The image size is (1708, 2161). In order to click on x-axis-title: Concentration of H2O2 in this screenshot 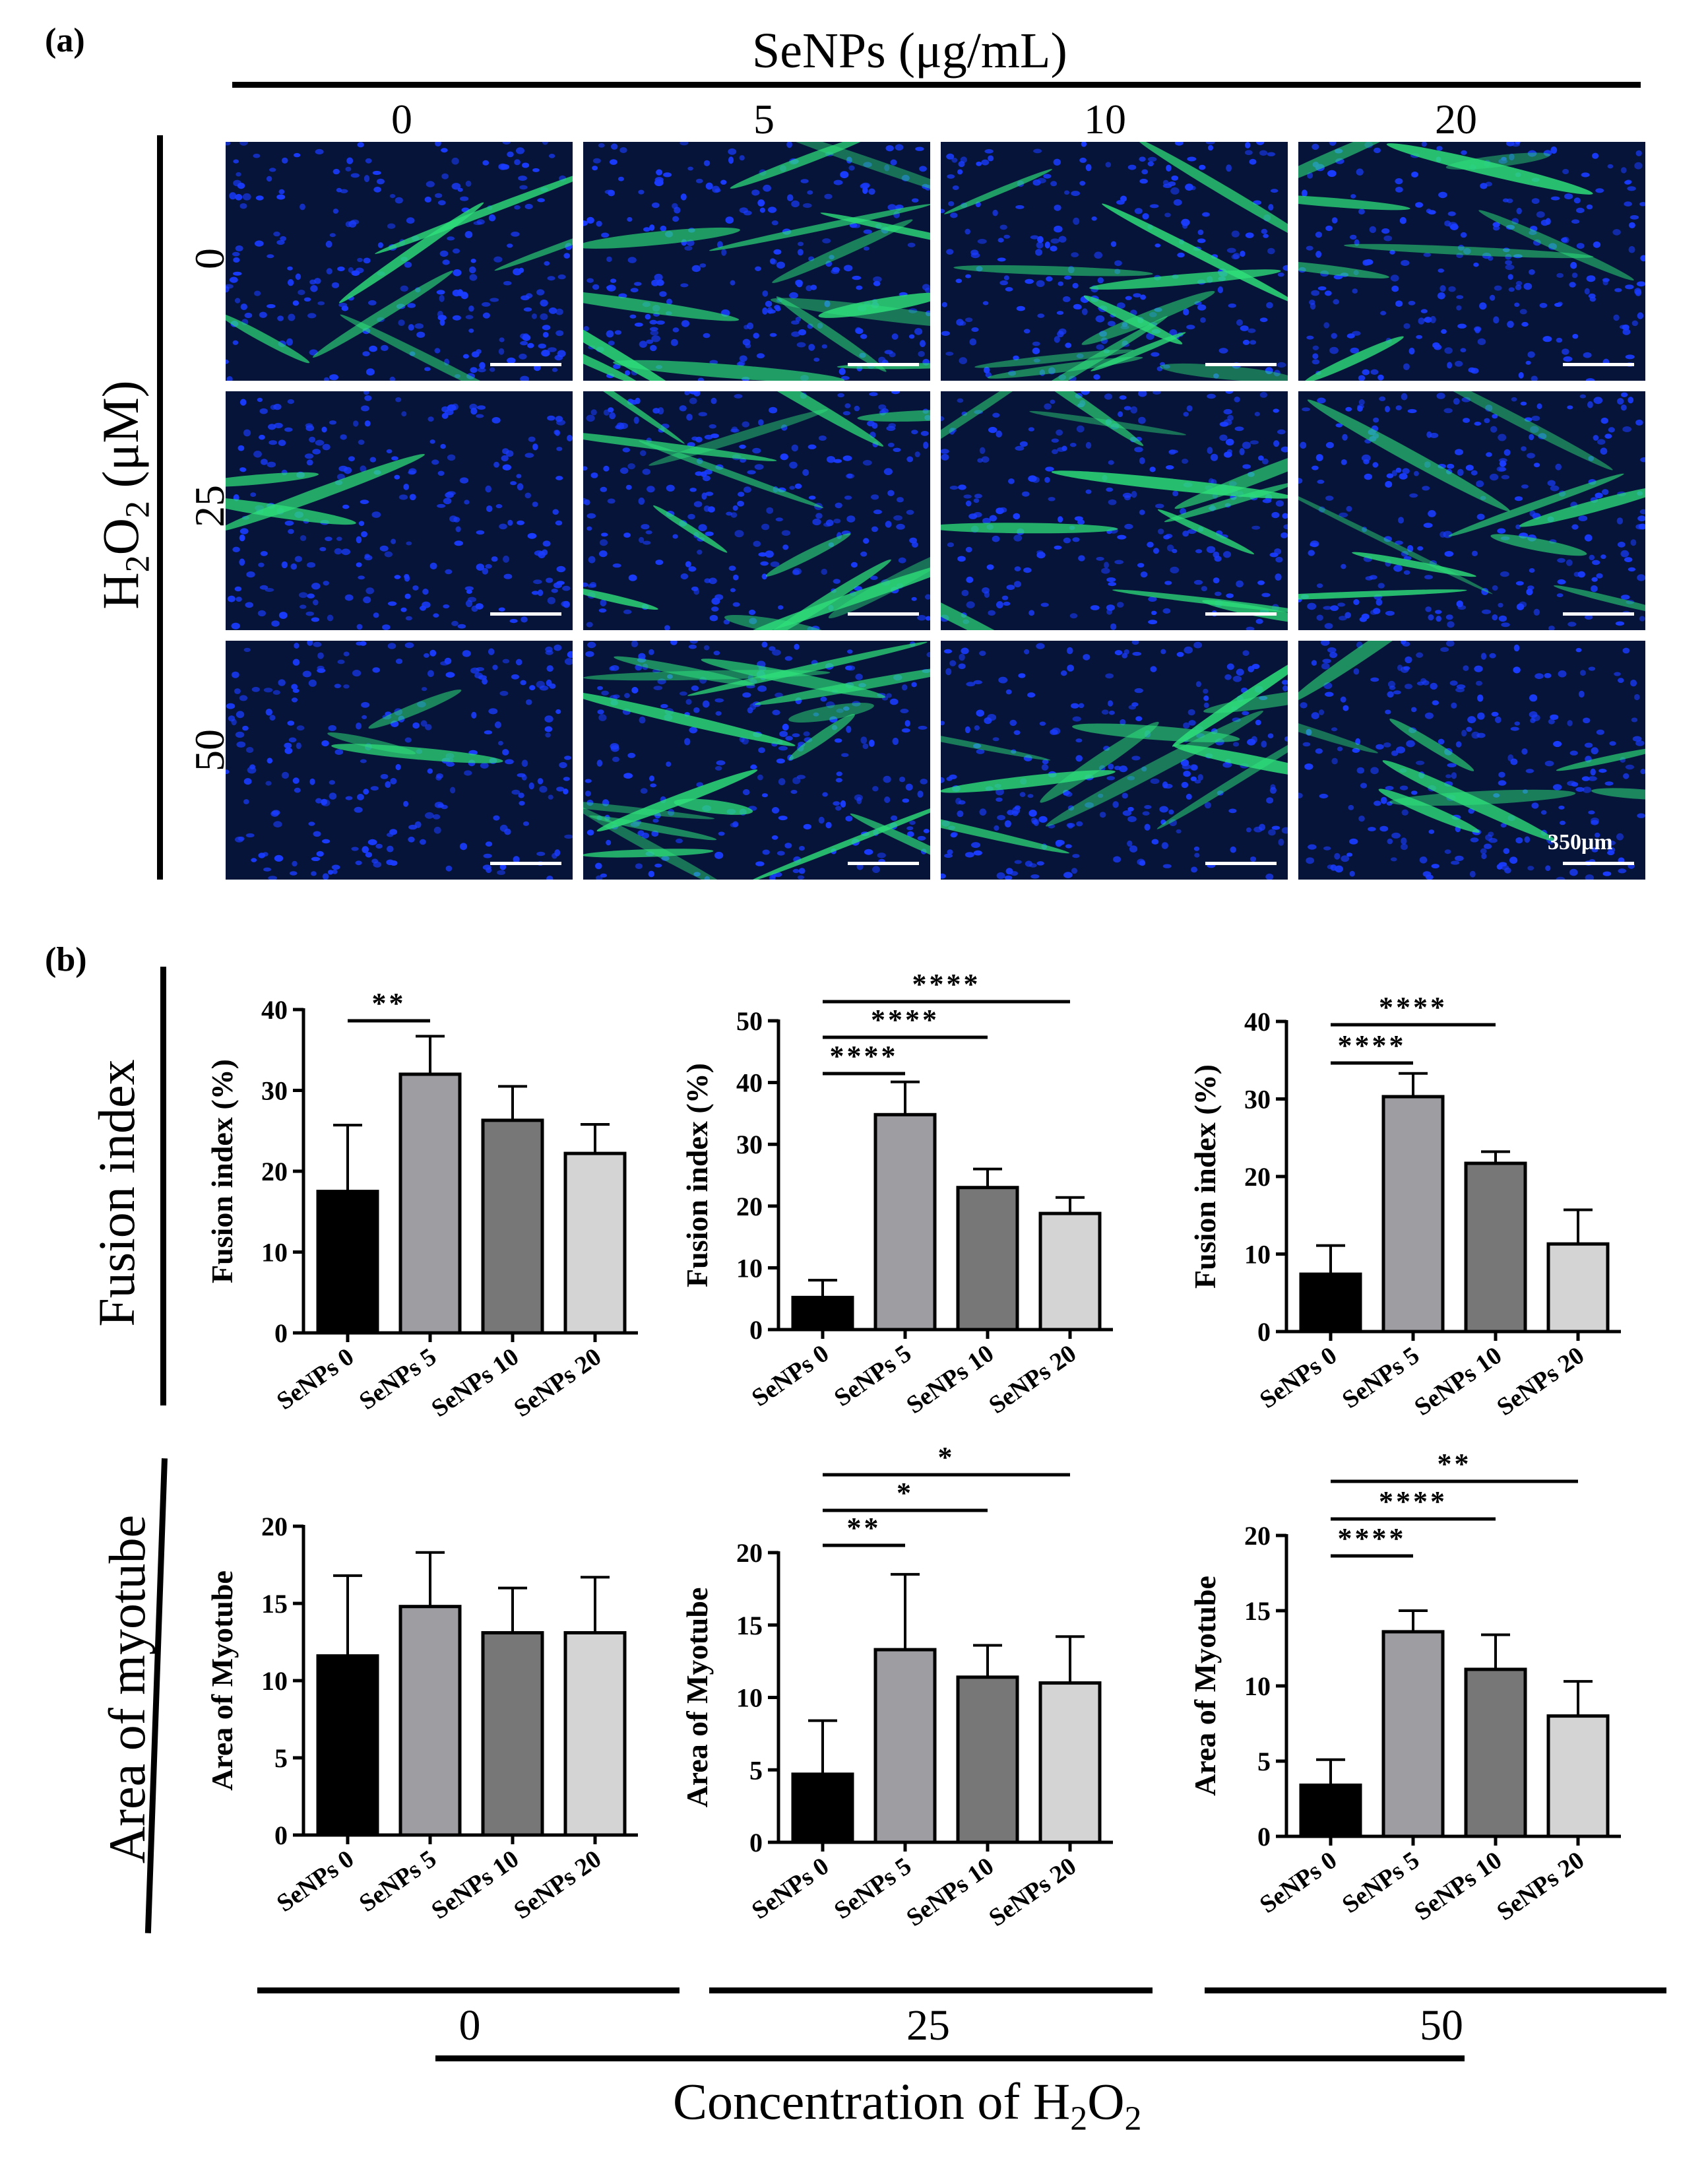, I will do `click(907, 2105)`.